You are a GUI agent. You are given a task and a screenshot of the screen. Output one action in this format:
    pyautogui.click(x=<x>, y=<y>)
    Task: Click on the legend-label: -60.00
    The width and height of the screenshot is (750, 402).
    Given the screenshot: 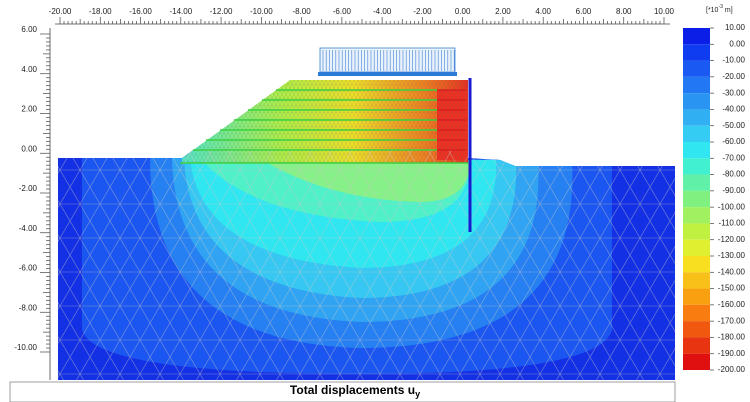 What is the action you would take?
    pyautogui.click(x=733, y=141)
    